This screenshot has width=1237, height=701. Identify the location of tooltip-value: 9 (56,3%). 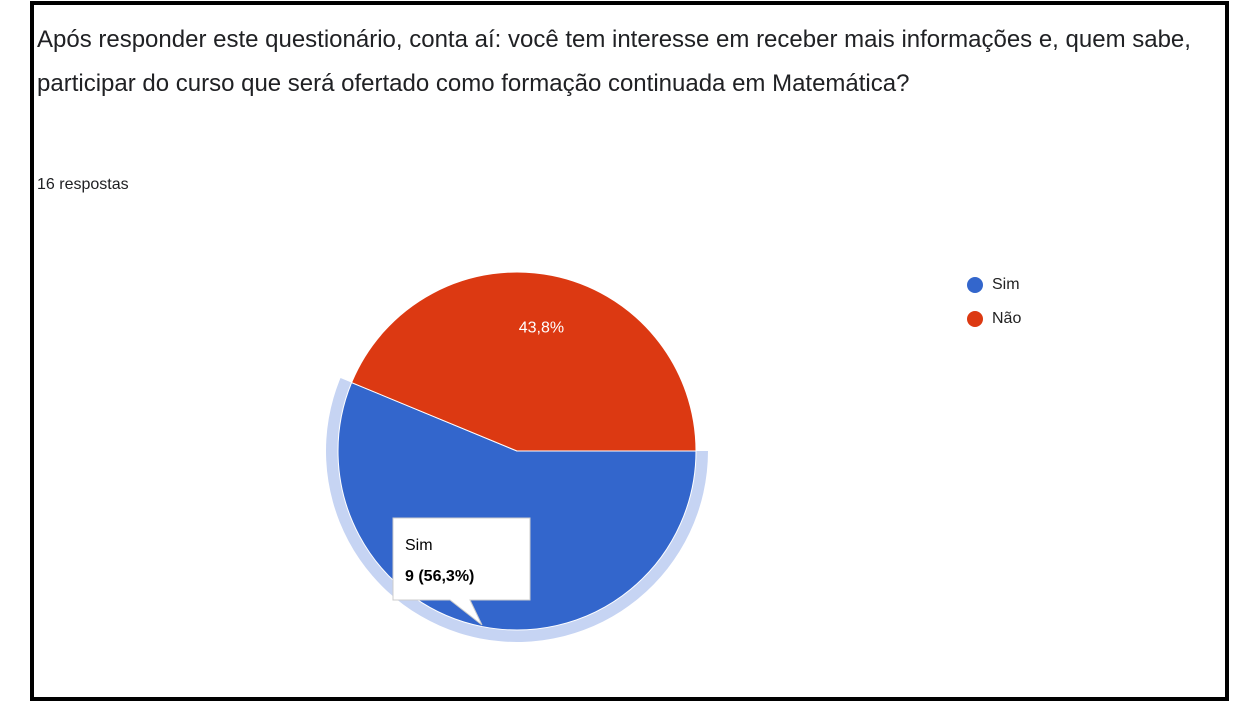
(439, 576).